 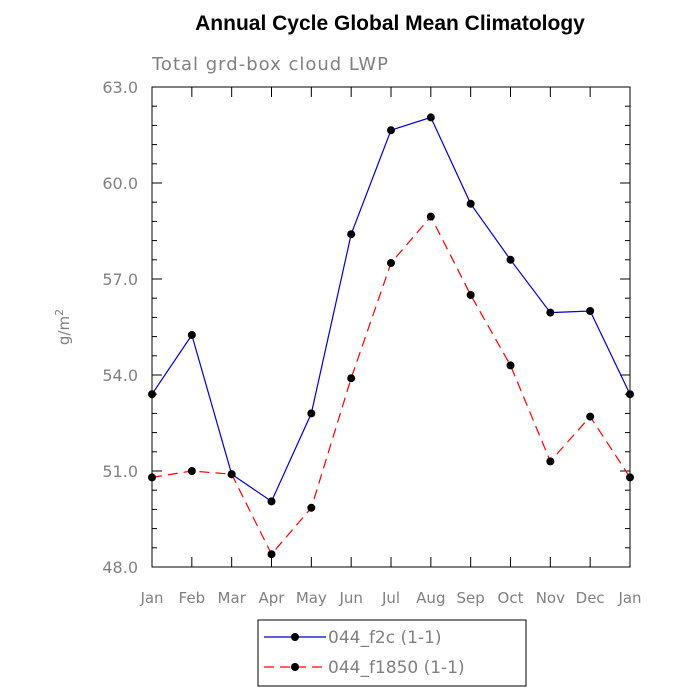 I want to click on x-tick-label: Jul, so click(x=390, y=598).